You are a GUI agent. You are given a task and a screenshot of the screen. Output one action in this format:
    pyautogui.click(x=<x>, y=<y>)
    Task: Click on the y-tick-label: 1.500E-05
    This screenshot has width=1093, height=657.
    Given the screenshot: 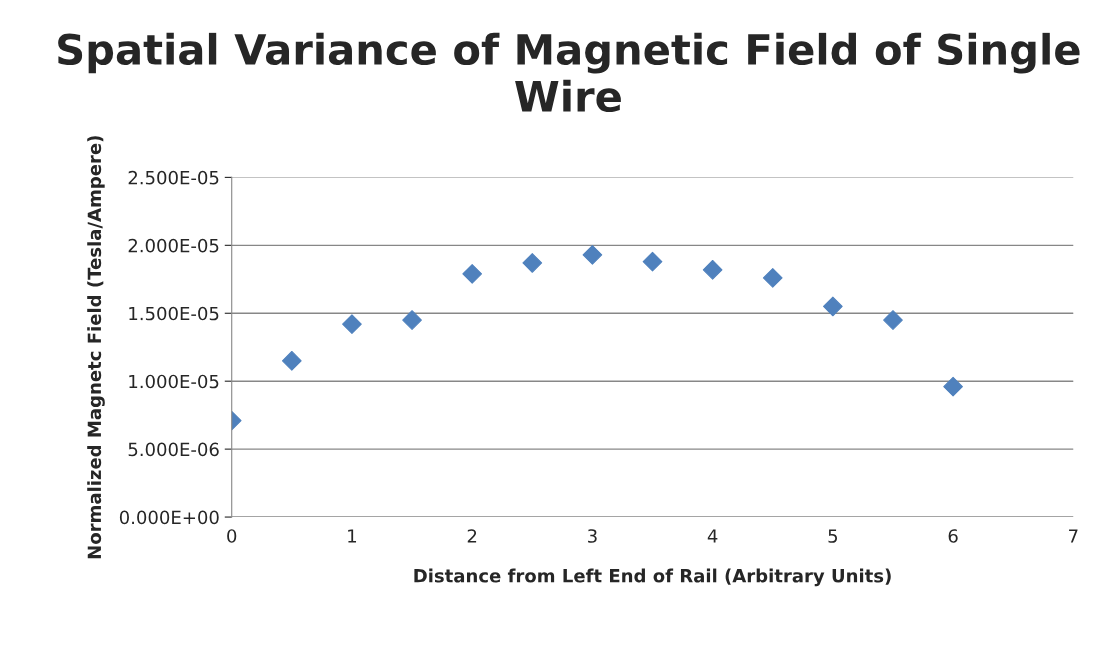 What is the action you would take?
    pyautogui.click(x=174, y=313)
    